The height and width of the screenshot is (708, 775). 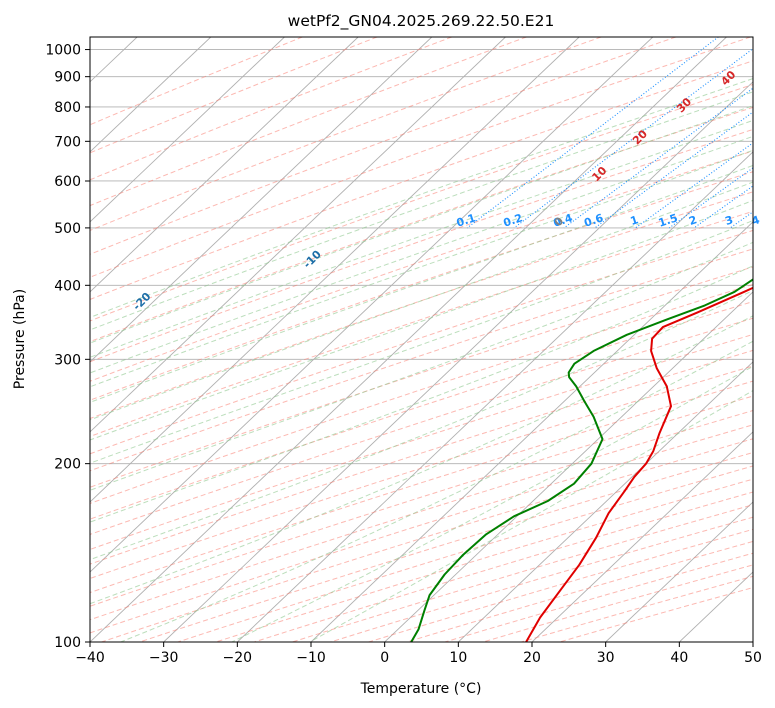 I want to click on mixing-ratio-label: 0.6, so click(x=593, y=220).